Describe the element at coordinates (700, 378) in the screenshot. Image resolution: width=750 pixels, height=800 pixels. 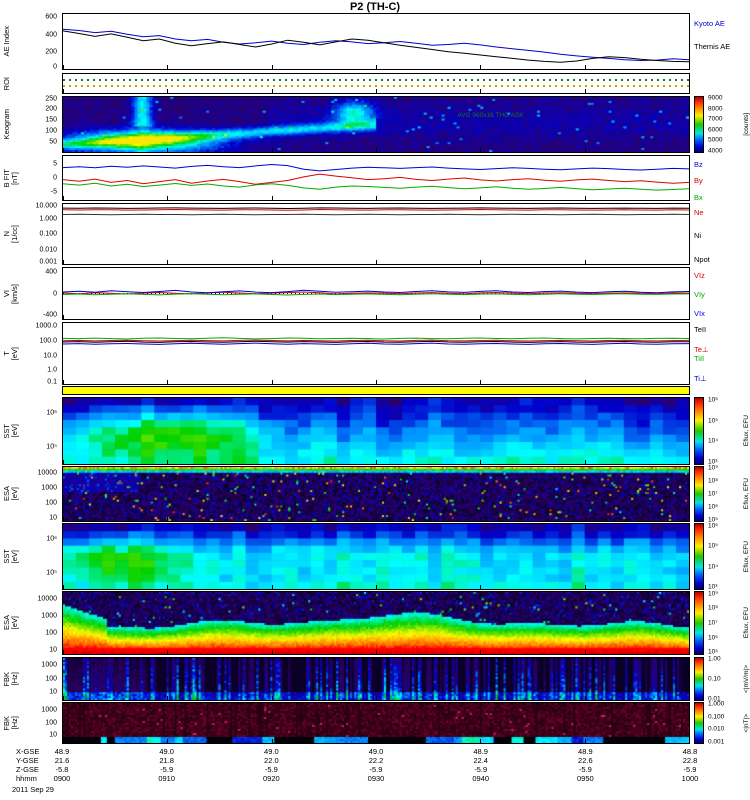
I see `legend-label-Ti⊥: Ti⊥` at that location.